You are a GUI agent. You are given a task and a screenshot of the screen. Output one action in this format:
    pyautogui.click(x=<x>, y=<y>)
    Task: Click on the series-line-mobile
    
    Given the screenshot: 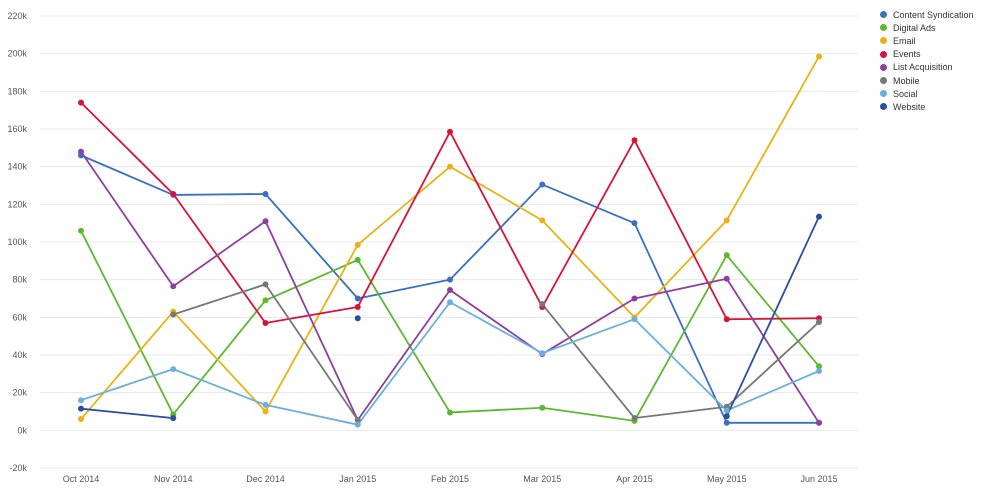 What is the action you would take?
    pyautogui.click(x=265, y=352)
    